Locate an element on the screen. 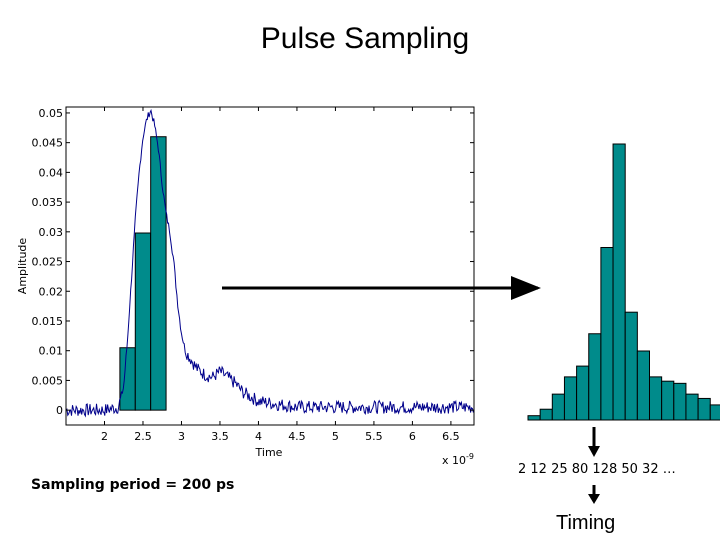 The height and width of the screenshot is (540, 720). y-tick-label: 0 is located at coordinates (59, 410).